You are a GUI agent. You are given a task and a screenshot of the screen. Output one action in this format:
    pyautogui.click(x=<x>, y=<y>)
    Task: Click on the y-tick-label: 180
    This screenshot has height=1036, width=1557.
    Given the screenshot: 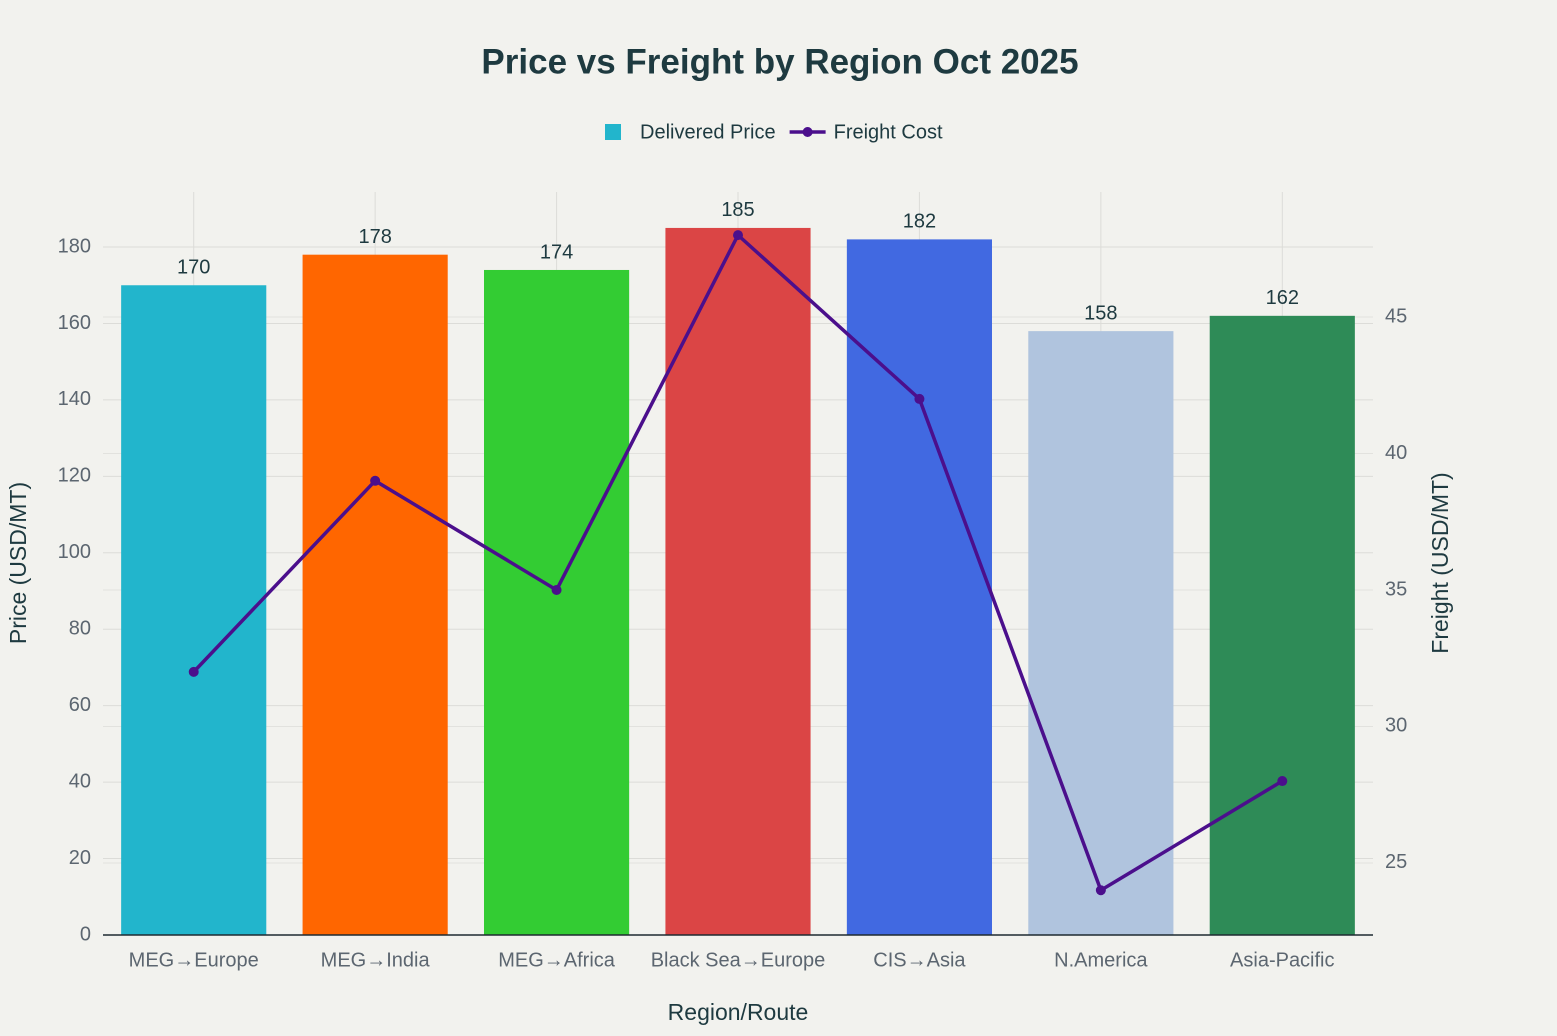 What is the action you would take?
    pyautogui.click(x=74, y=246)
    